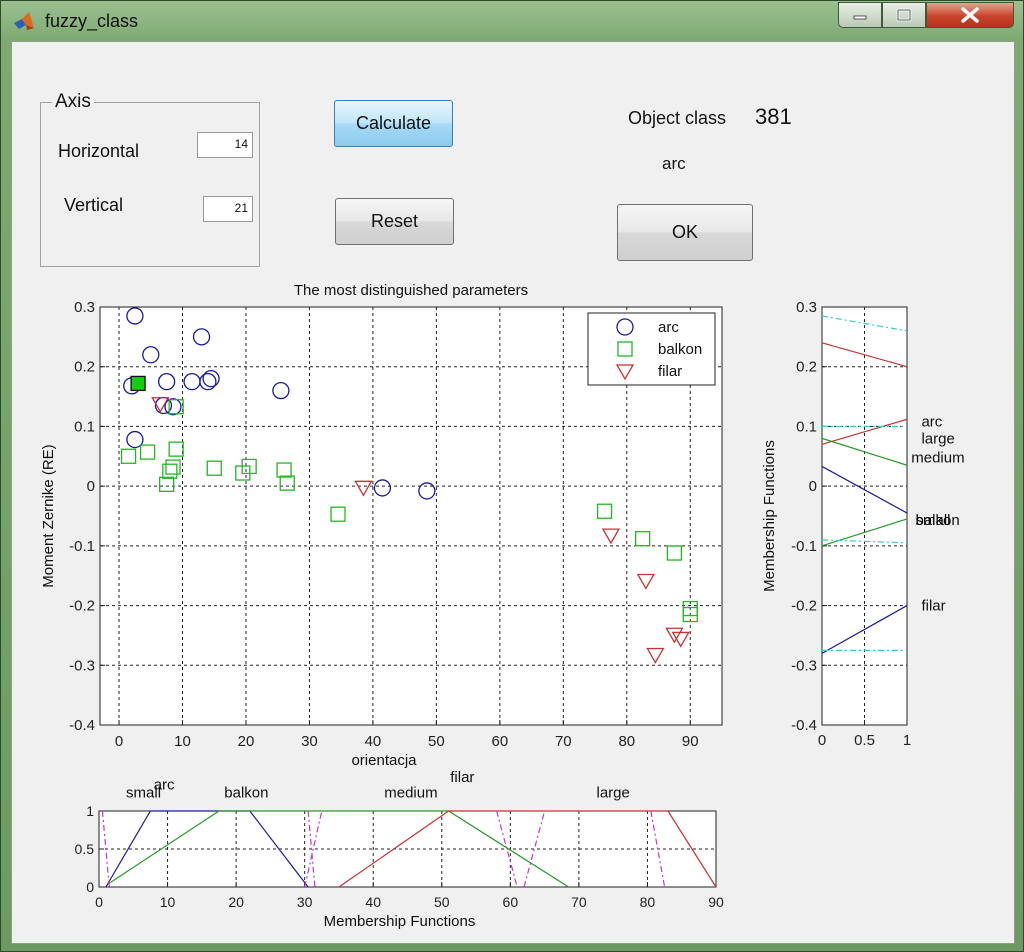 This screenshot has height=952, width=1024. Describe the element at coordinates (668, 327) in the screenshot. I see `legend-label: arc` at that location.